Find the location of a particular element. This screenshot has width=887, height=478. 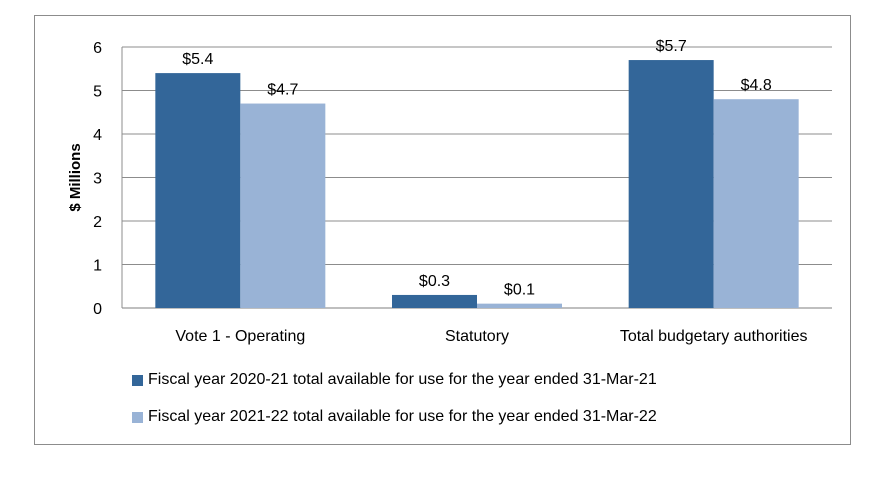

bar-series1-cat3 is located at coordinates (671, 184).